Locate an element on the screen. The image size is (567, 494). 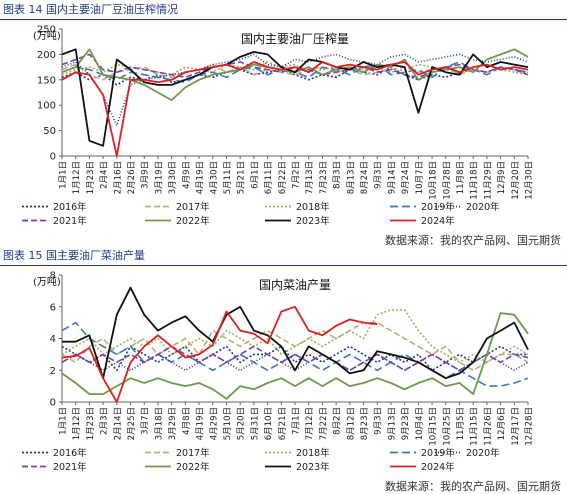
x-tick-label: 8月2日 is located at coordinates (338, 421).